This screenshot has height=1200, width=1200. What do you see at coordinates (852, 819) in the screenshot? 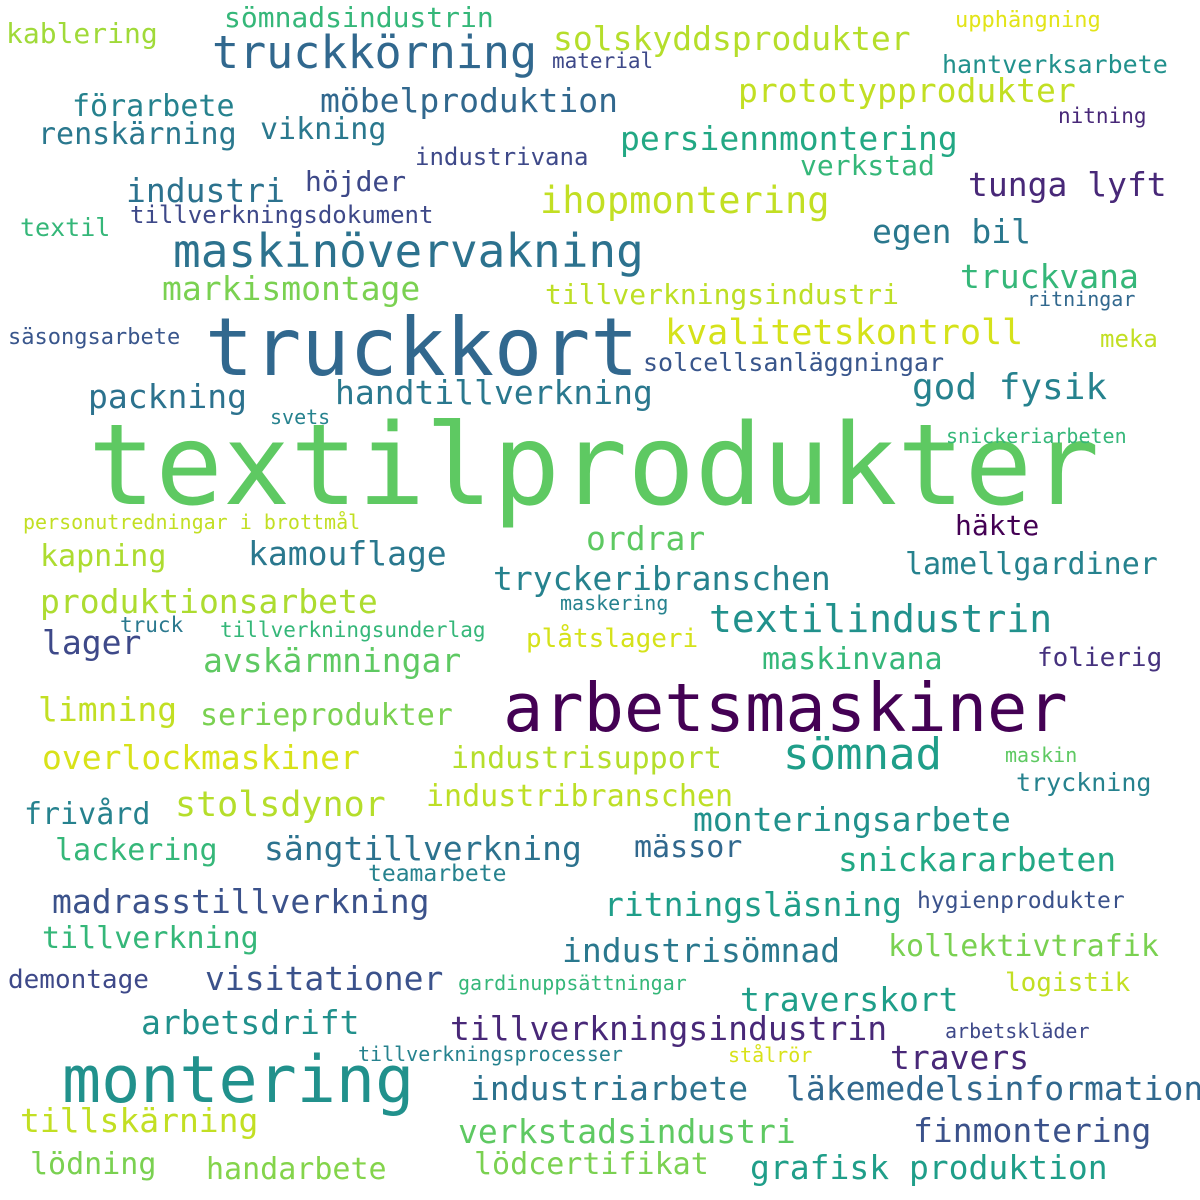
I see `word-monteringsarbete: monteringsarbete` at bounding box center [852, 819].